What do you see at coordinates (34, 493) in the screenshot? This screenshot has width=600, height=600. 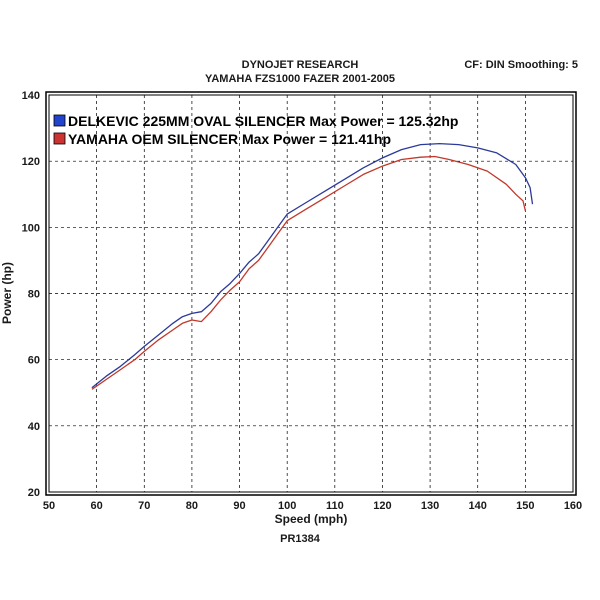 I see `y-tick-label: 20` at bounding box center [34, 493].